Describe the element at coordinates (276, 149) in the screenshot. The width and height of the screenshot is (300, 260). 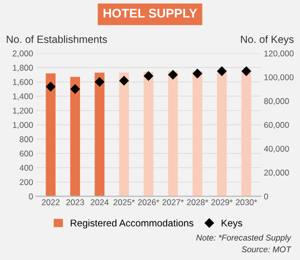
I see `y2-tick-label: 40,000` at that location.